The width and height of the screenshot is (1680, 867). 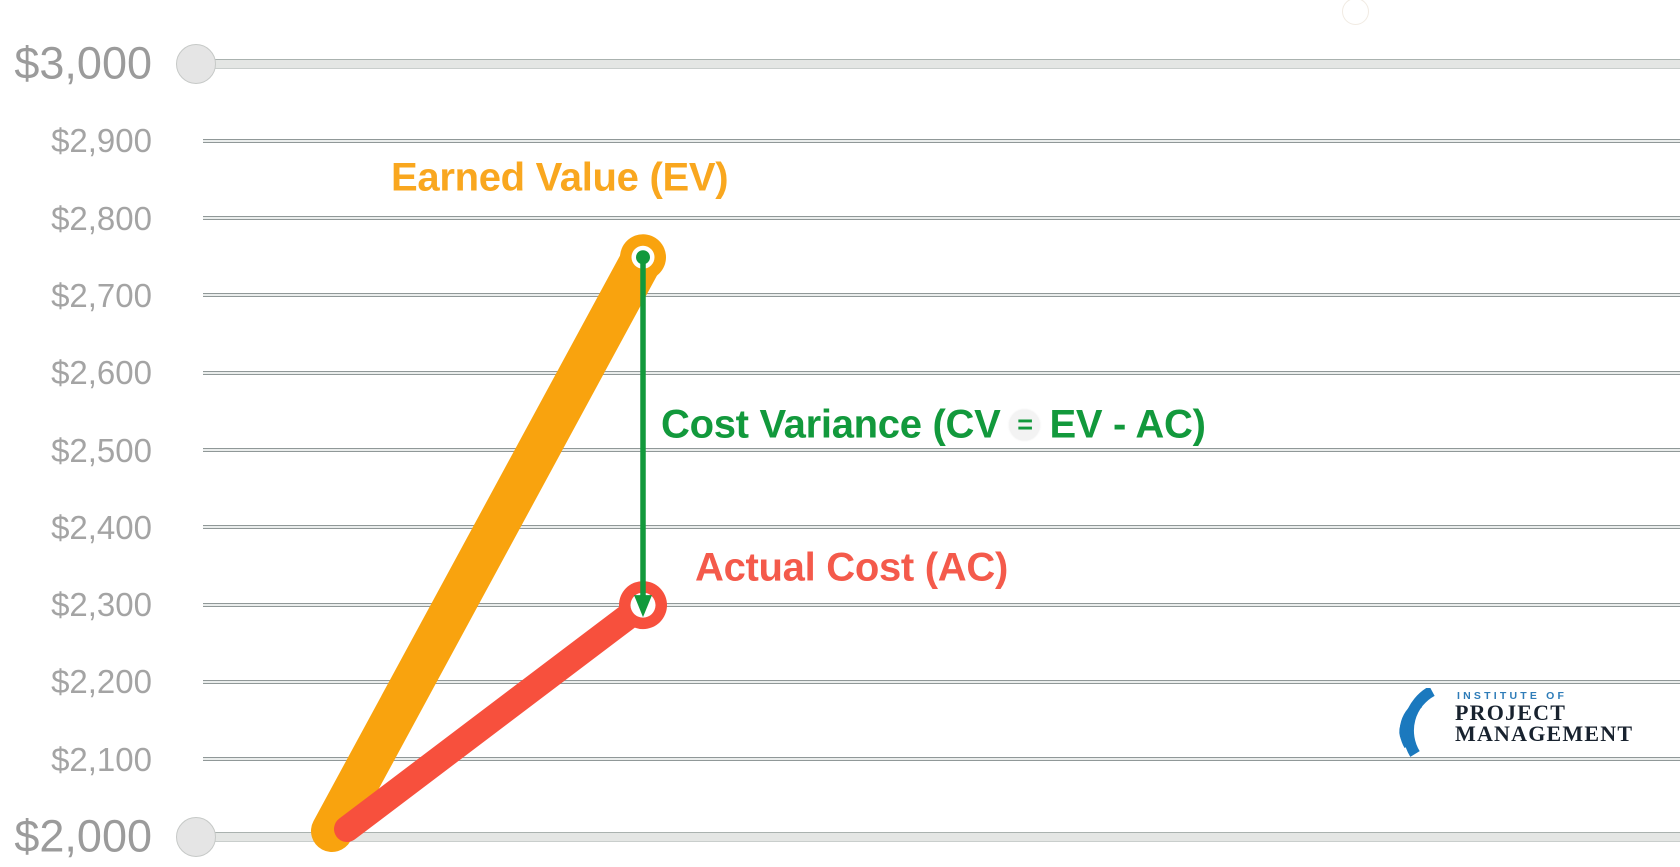 I want to click on y-tick-label-2600: $2,600, so click(x=101, y=373).